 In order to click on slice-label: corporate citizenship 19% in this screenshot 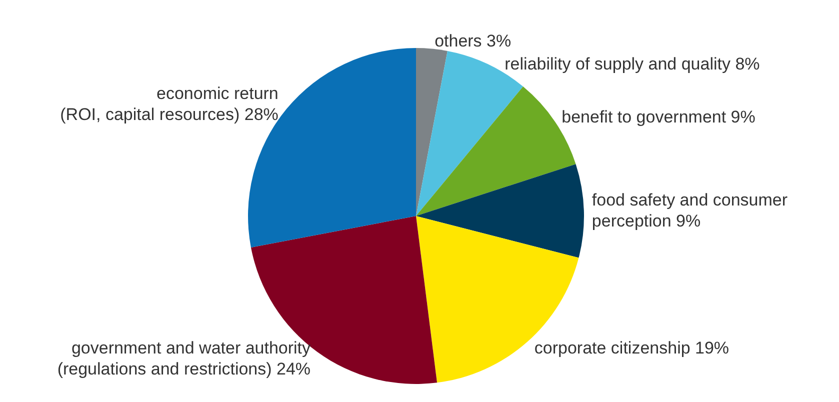, I will do `click(632, 348)`.